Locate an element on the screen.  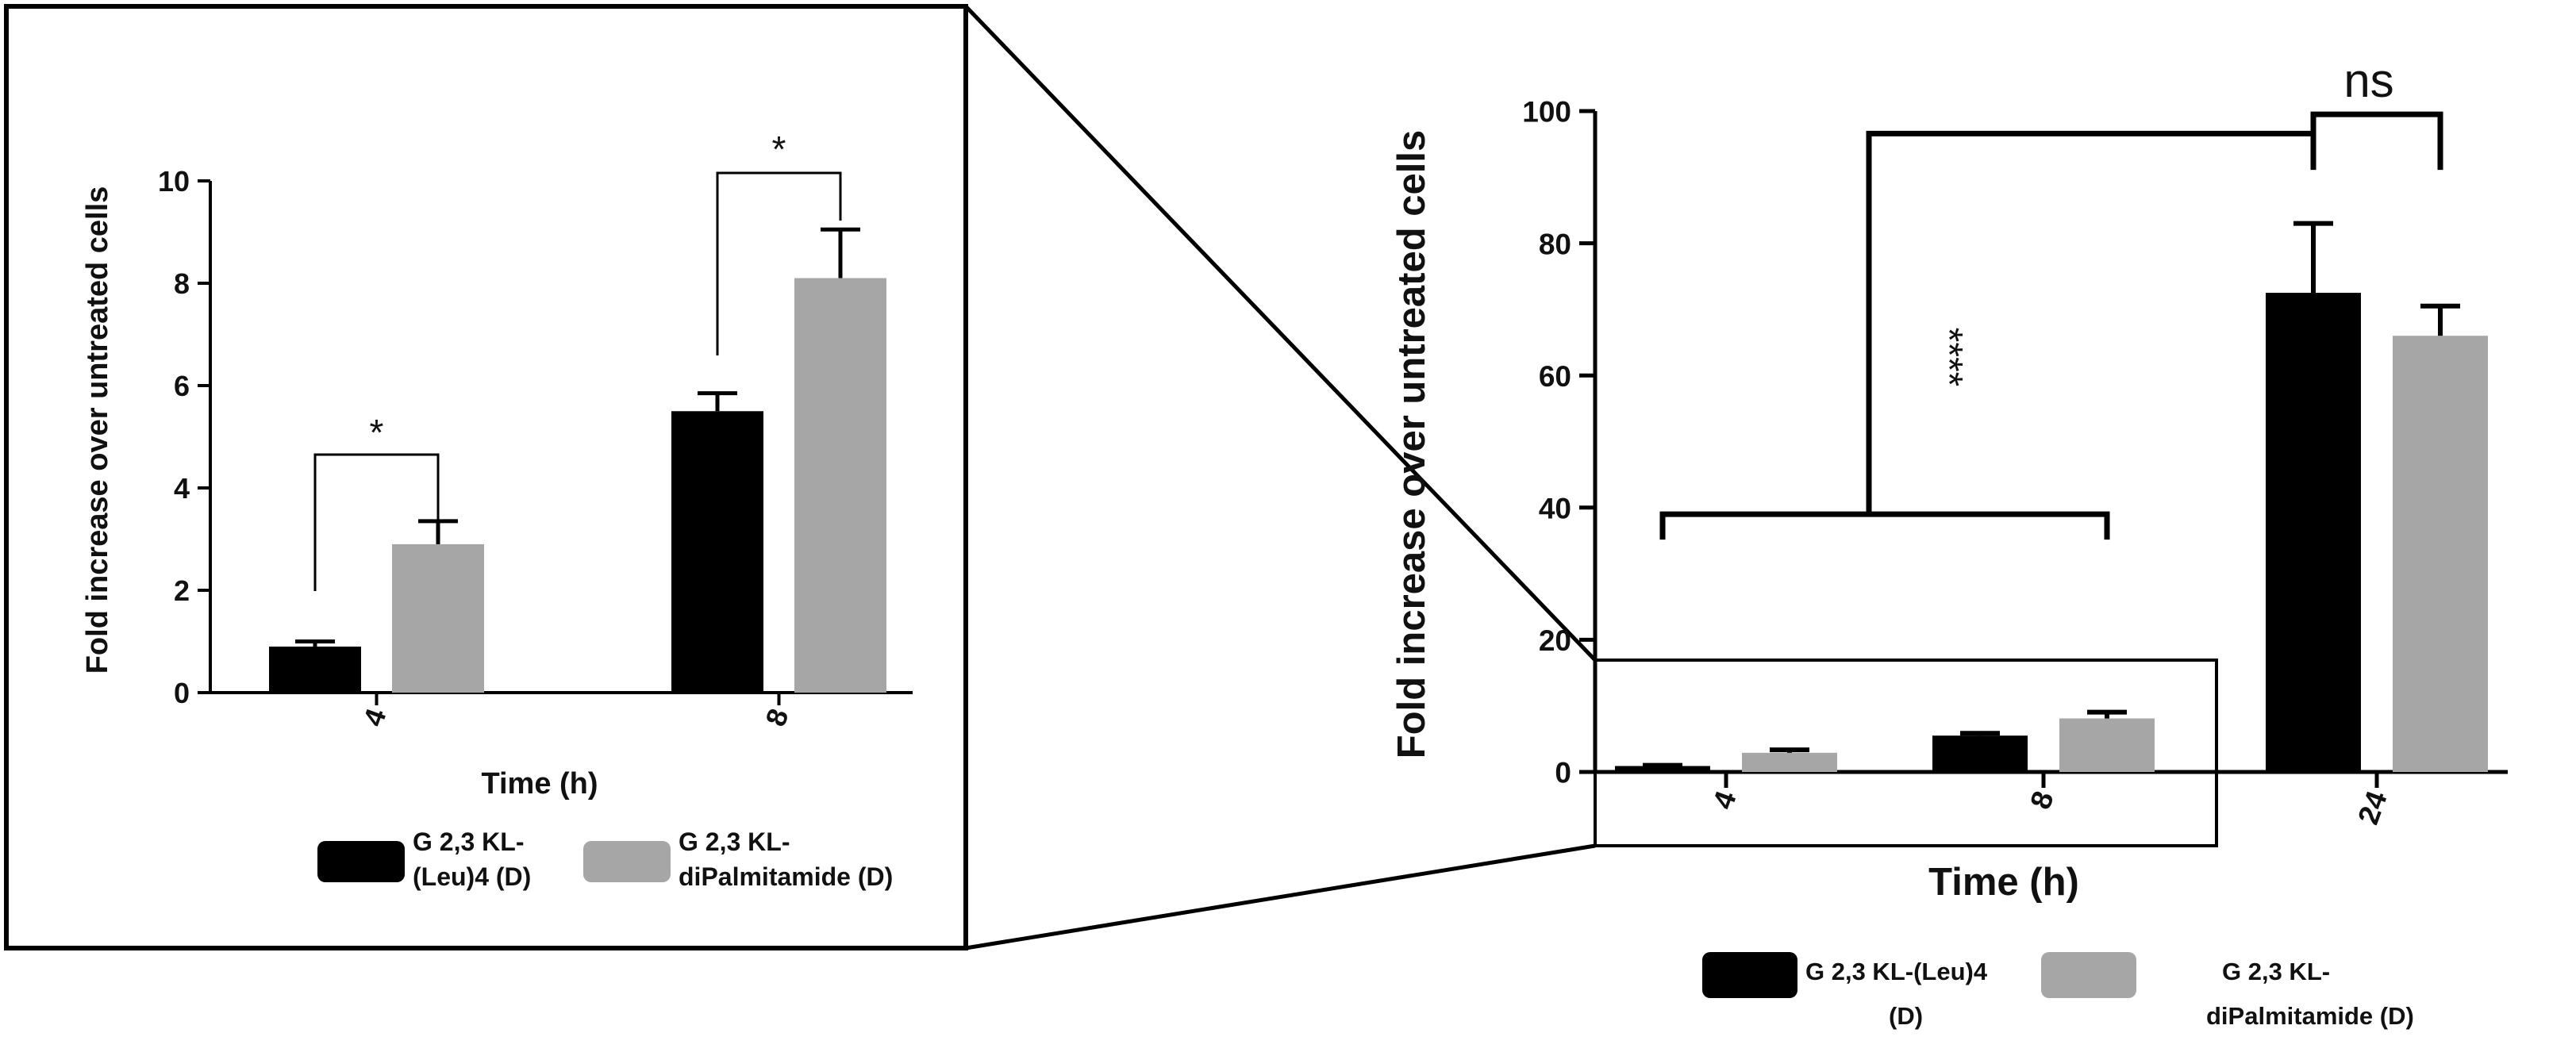
y-tick-label: 100 is located at coordinates (1546, 112).